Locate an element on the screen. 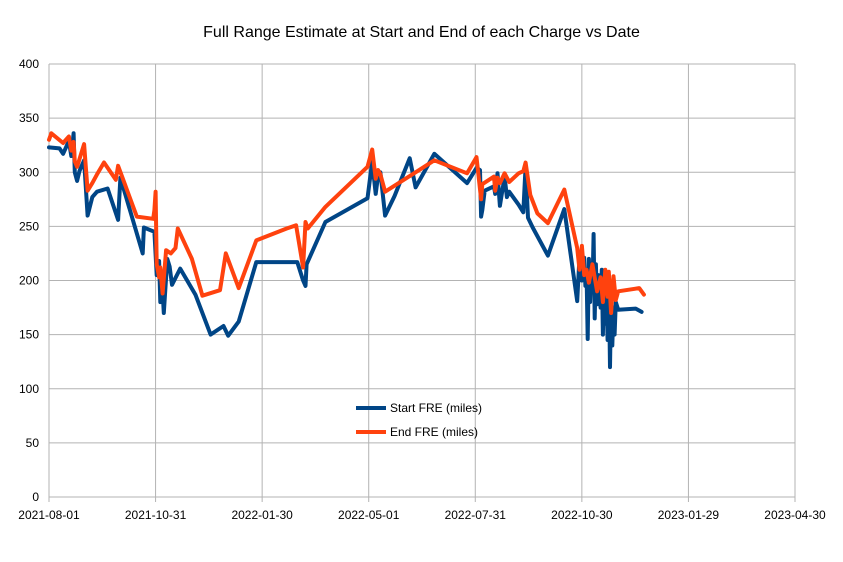 This screenshot has width=843, height=562. y-tick-label: 100 is located at coordinates (29, 389).